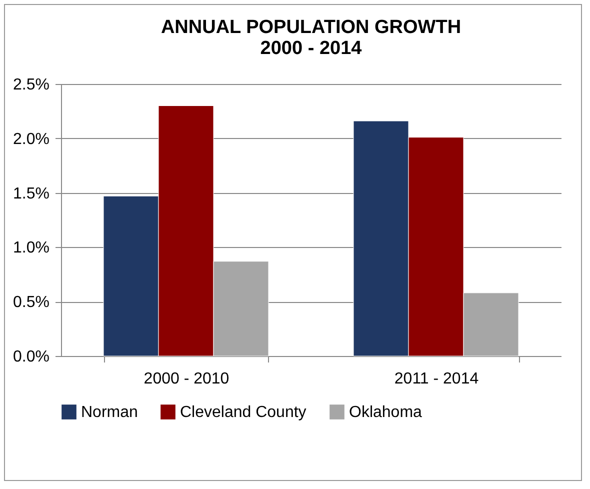 The height and width of the screenshot is (489, 590). Describe the element at coordinates (187, 379) in the screenshot. I see `x-tick-label: 2000 - 2010` at that location.